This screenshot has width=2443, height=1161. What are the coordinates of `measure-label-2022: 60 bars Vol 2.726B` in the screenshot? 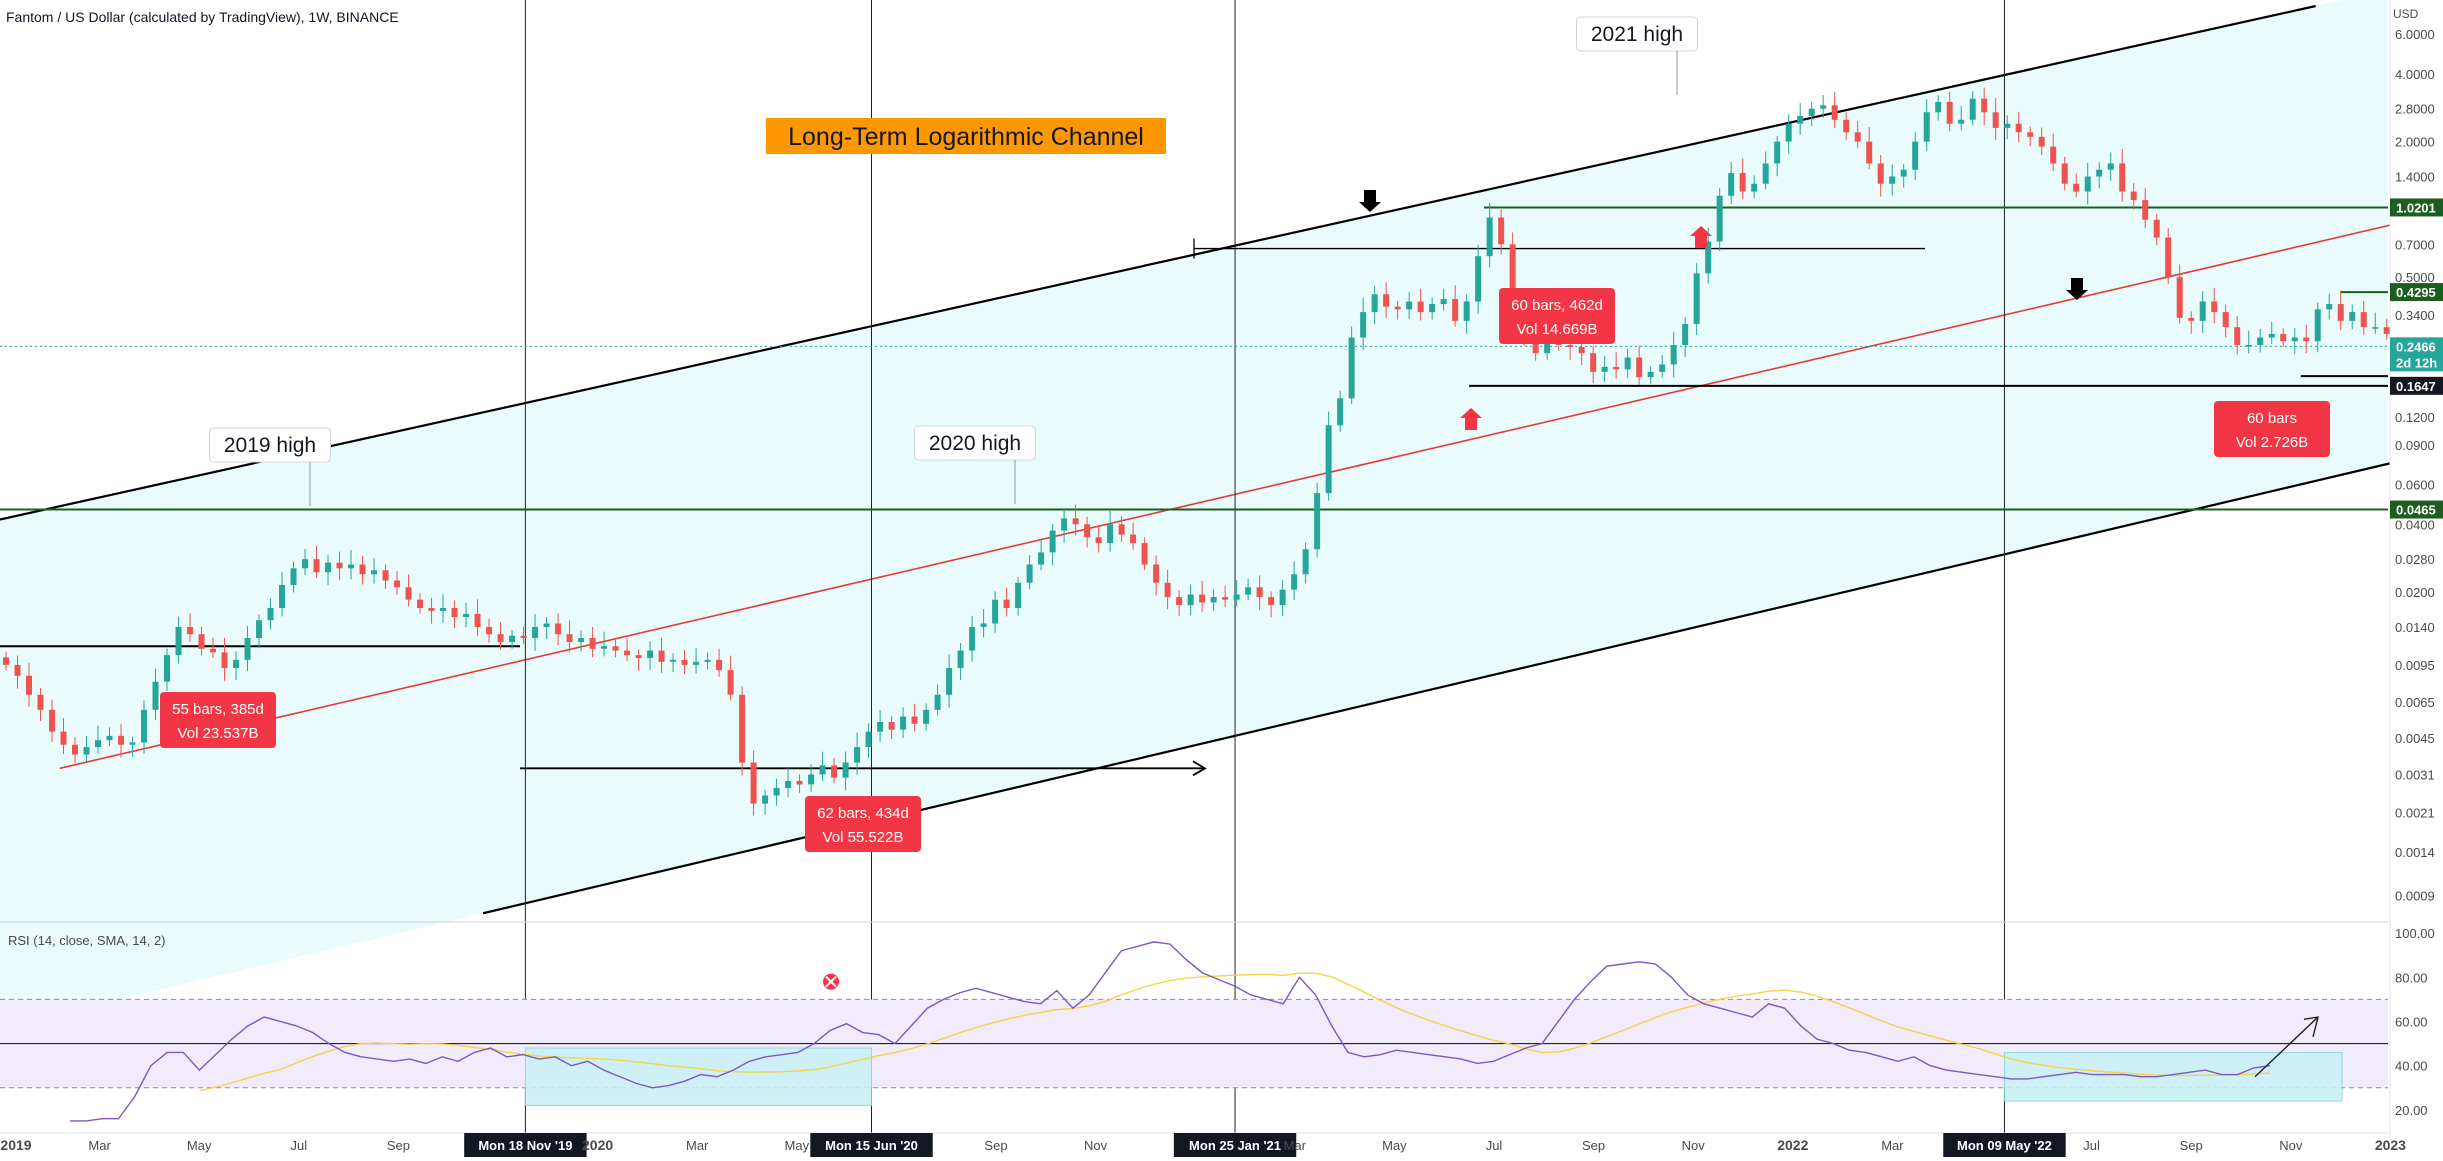 It's located at (2272, 429).